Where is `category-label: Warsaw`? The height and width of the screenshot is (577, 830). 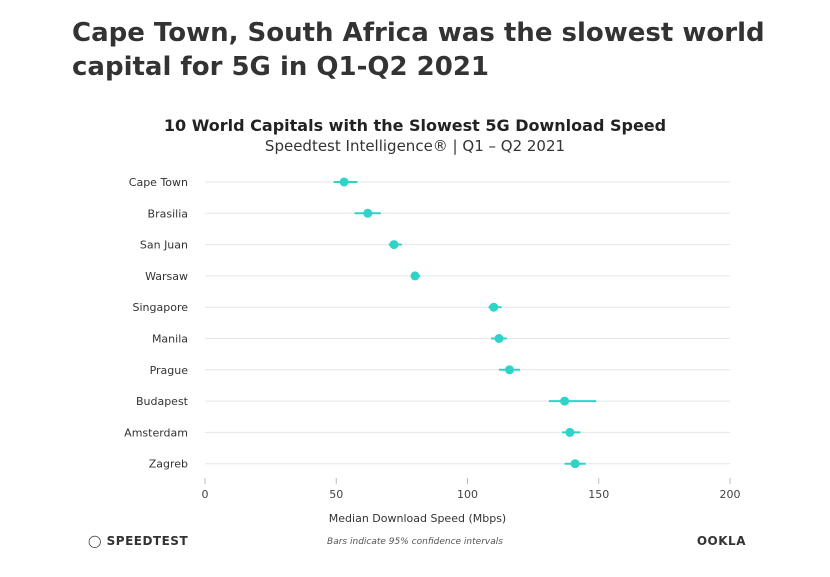 category-label: Warsaw is located at coordinates (166, 276).